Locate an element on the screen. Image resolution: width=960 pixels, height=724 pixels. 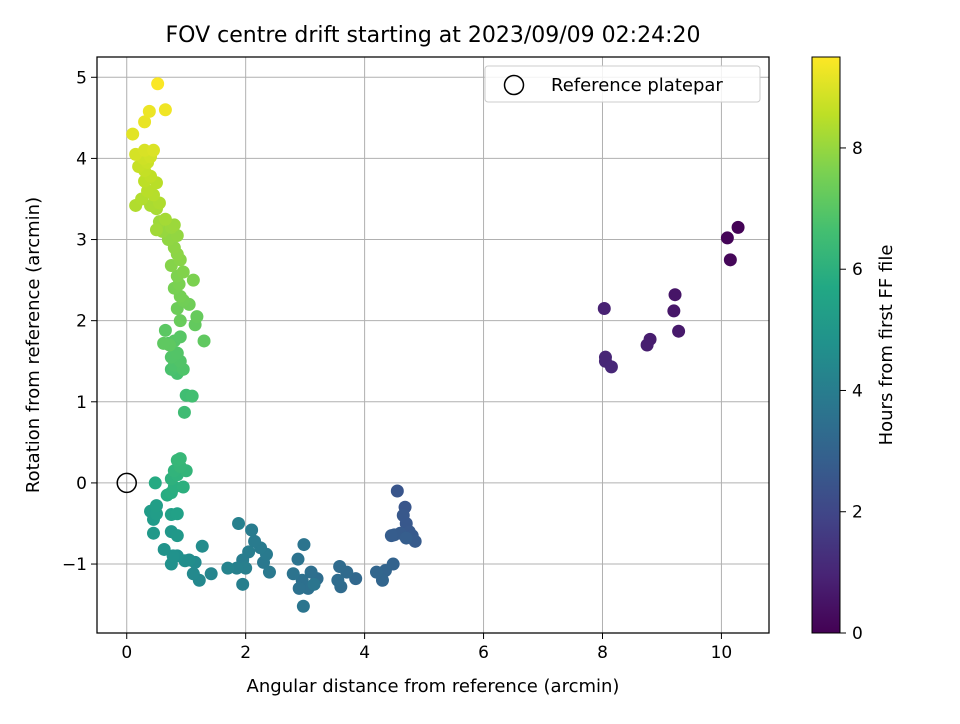
y-axis-ticks: −1 0 1 2 3 4 5 is located at coordinates (79, 321).